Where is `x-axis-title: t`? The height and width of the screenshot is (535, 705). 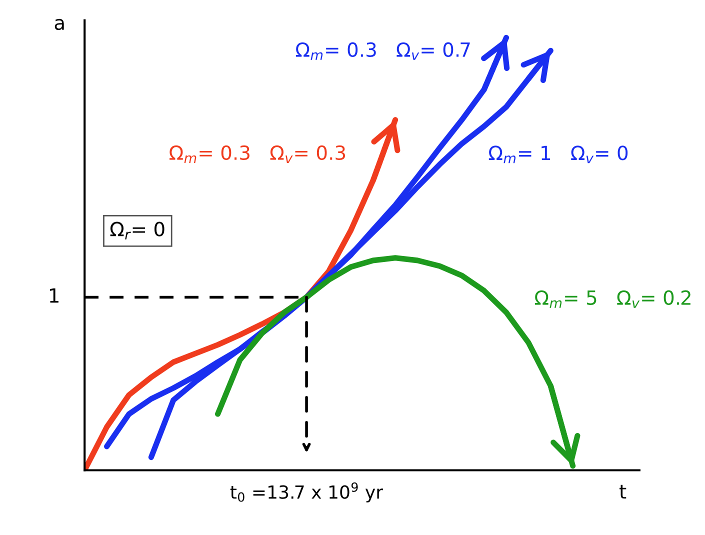
x-axis-title: t is located at coordinates (623, 491).